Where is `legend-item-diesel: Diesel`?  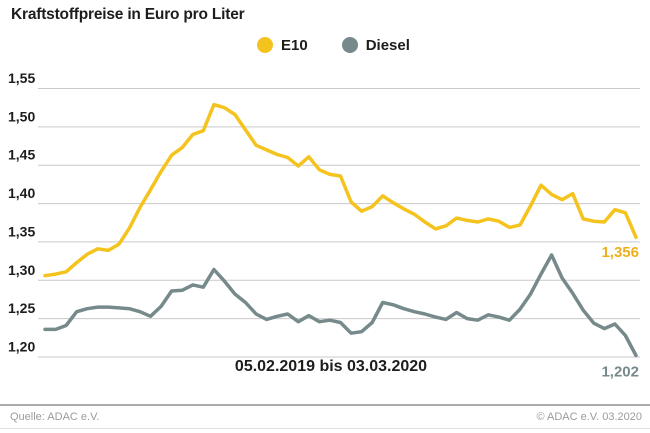 legend-item-diesel: Diesel is located at coordinates (375, 45).